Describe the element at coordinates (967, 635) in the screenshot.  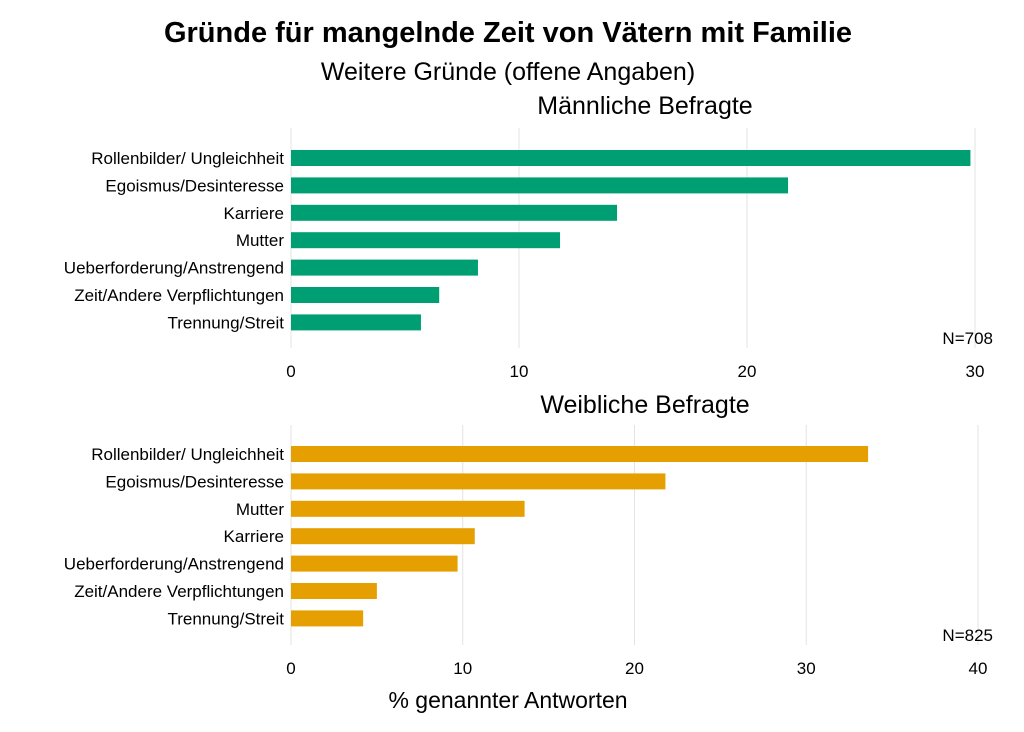
I see `sample-size-note: N=825` at that location.